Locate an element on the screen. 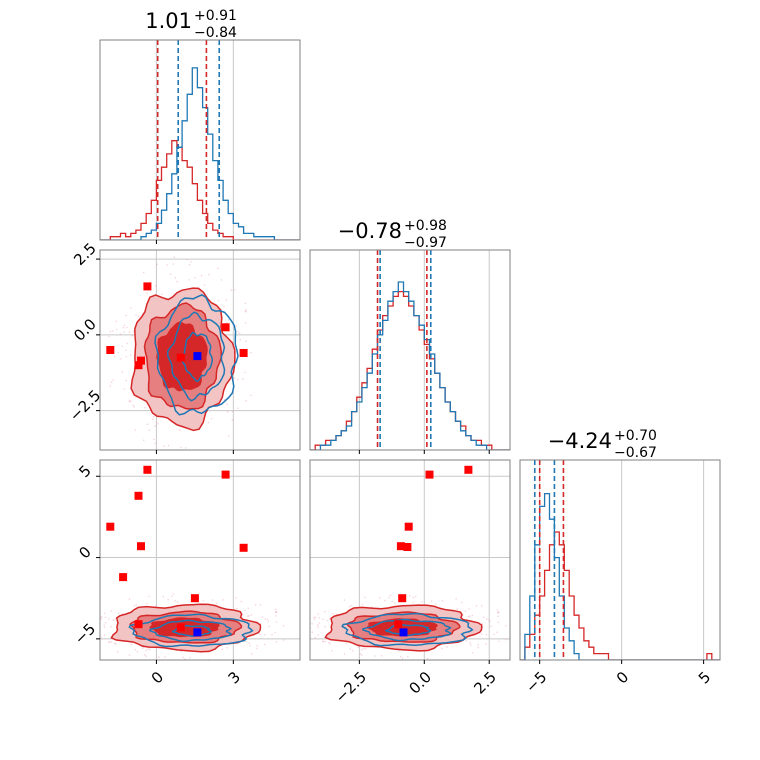 This screenshot has height=760, width=760. panel-title-upper: +0.98 is located at coordinates (425, 226).